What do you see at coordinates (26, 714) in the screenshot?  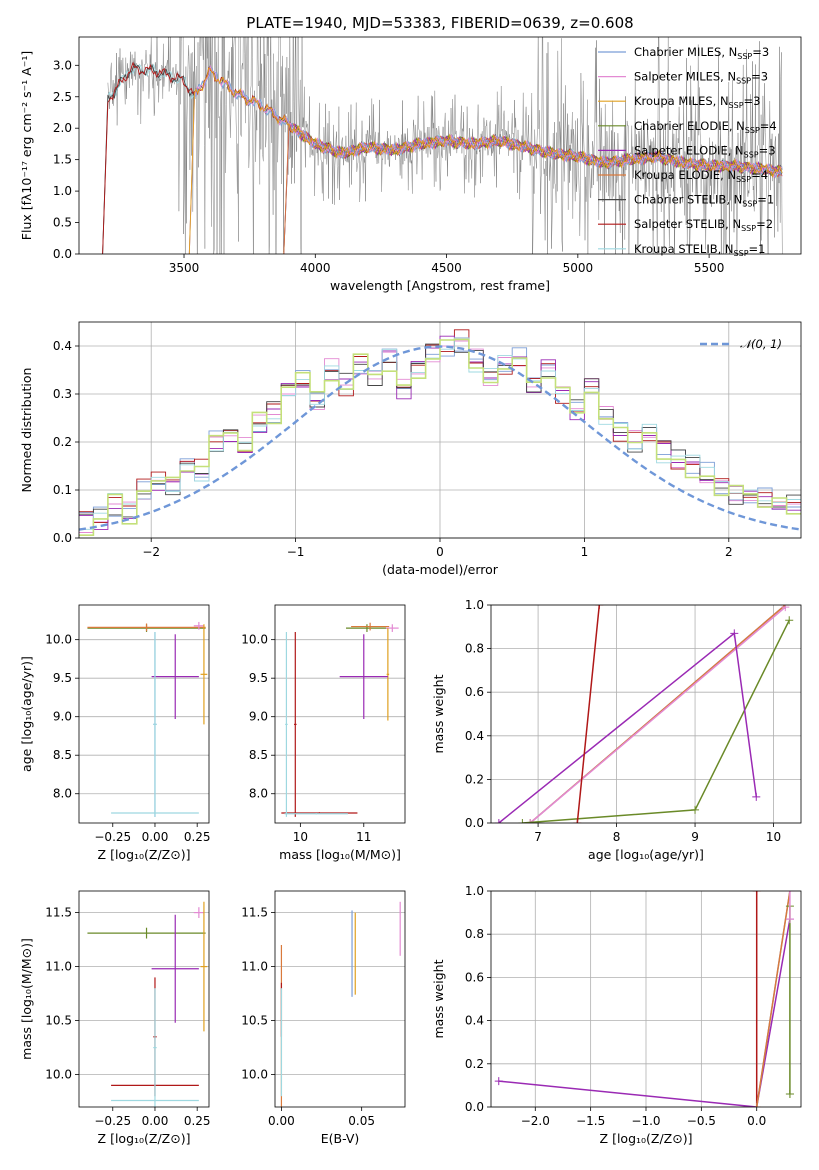 I see `y-axis-label: age [log₁₀(age/yr)]` at bounding box center [26, 714].